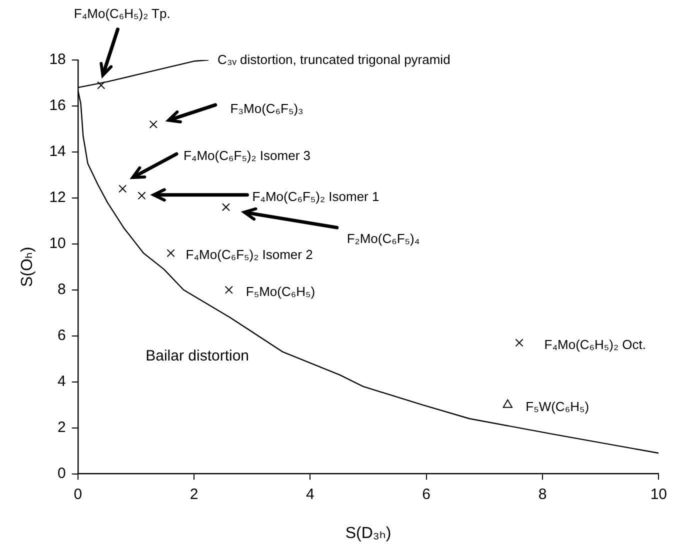 Image resolution: width=673 pixels, height=557 pixels. I want to click on y-tick-label: 6, so click(62, 335).